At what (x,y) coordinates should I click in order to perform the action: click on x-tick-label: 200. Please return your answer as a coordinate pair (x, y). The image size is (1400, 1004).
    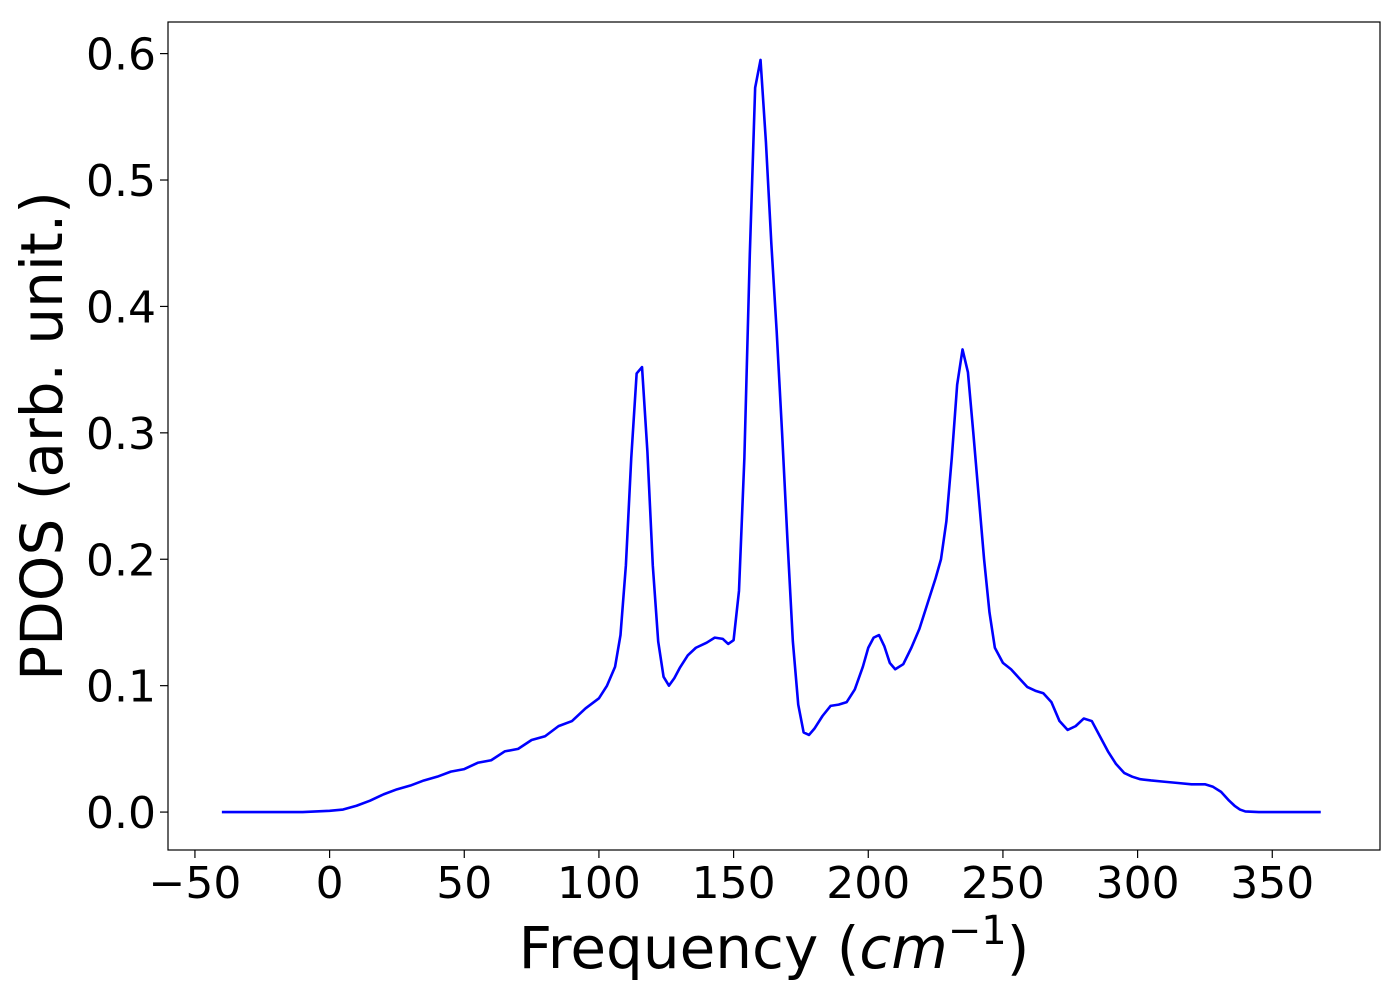
    Looking at the image, I should click on (868, 883).